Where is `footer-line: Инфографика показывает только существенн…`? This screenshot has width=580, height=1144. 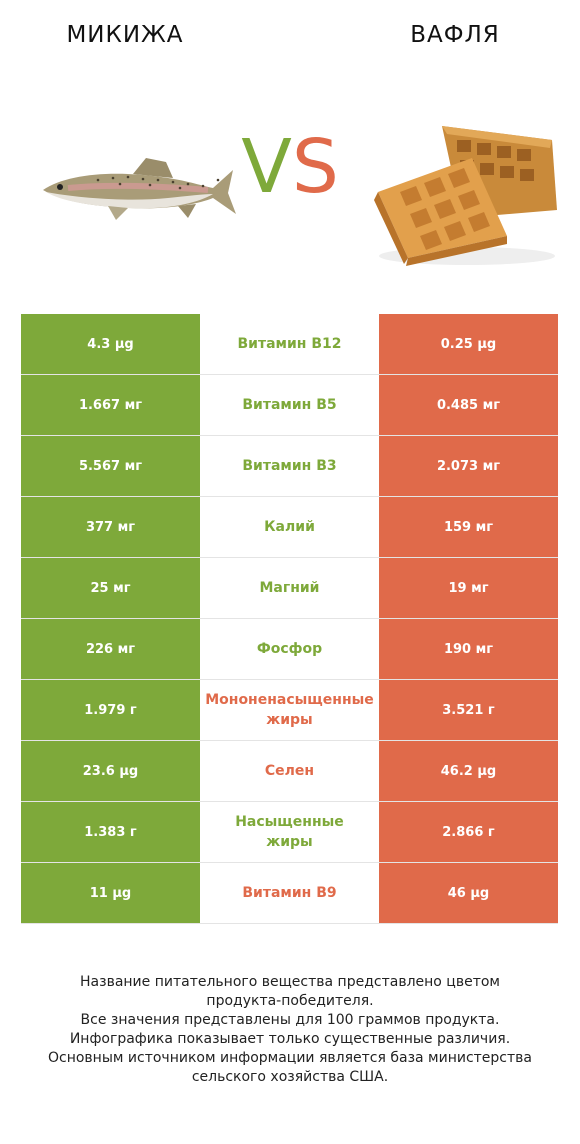 footer-line: Инфографика показывает только существенн… is located at coordinates (290, 1039).